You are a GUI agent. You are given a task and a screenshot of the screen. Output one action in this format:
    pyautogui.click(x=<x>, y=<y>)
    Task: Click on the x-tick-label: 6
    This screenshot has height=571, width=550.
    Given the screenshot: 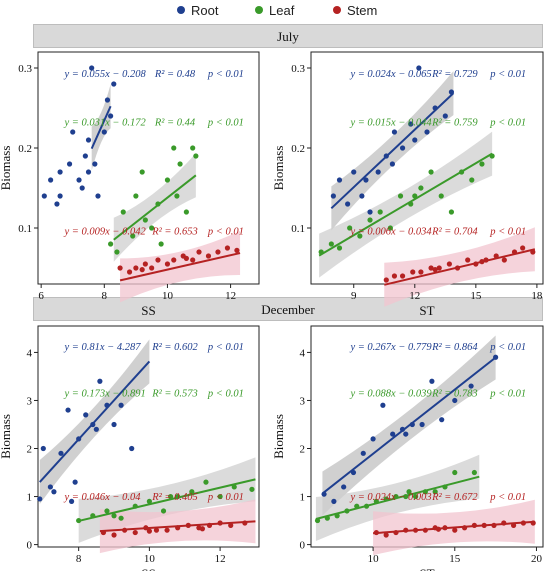 What is the action you would take?
    pyautogui.click(x=41, y=296)
    